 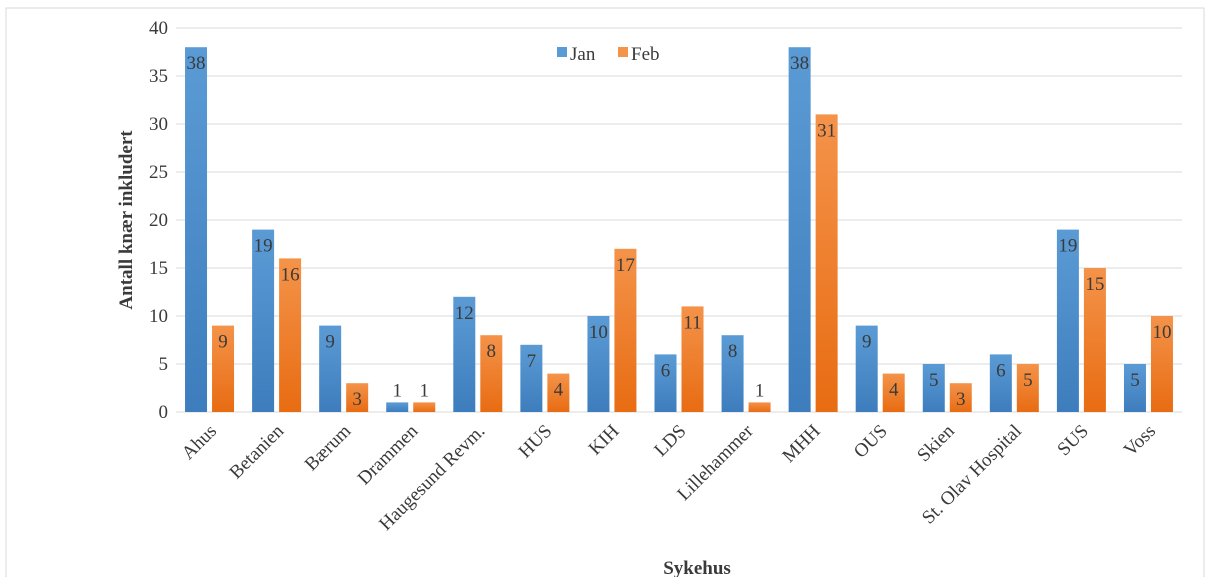 What do you see at coordinates (692, 322) in the screenshot?
I see `data-label: 11` at bounding box center [692, 322].